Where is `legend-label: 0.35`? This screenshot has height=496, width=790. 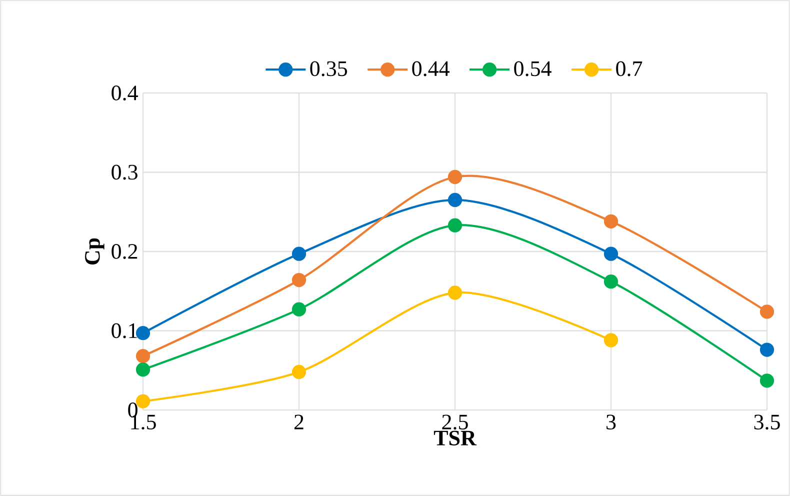 legend-label: 0.35 is located at coordinates (329, 68).